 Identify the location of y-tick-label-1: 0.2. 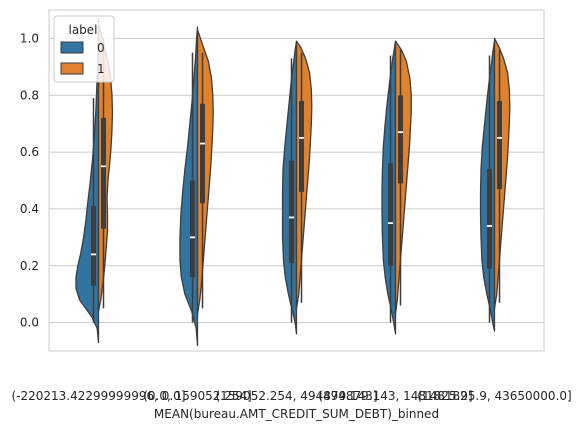
(29, 266).